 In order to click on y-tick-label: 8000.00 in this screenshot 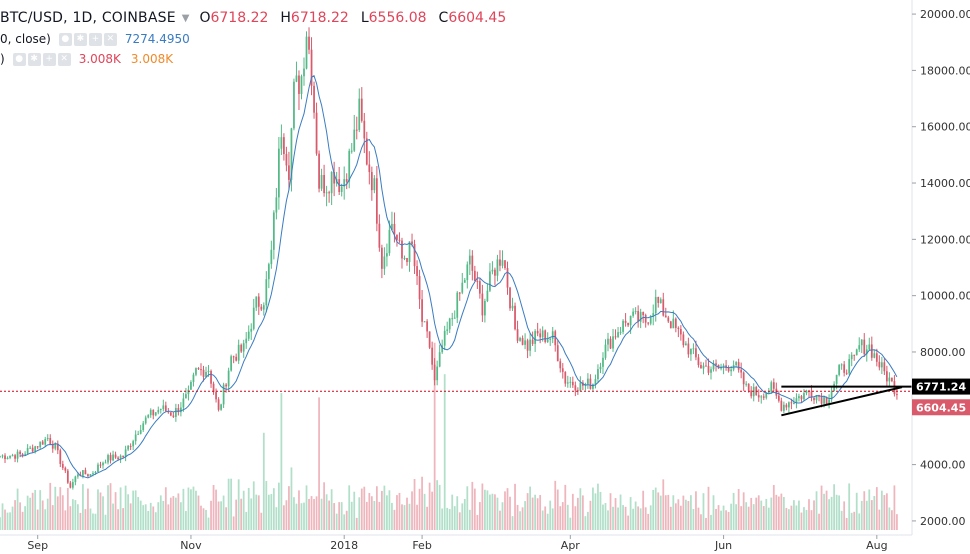, I will do `click(943, 352)`.